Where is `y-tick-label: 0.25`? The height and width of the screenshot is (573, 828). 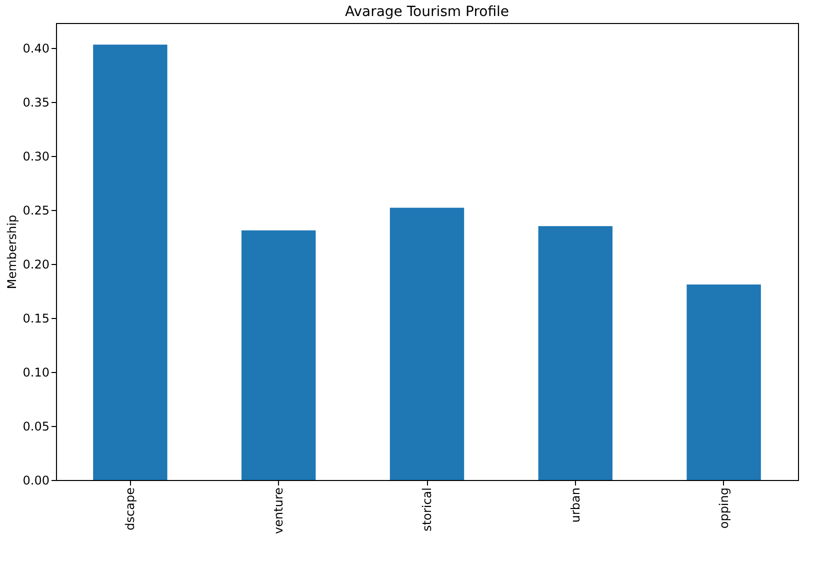 y-tick-label: 0.25 is located at coordinates (36, 210).